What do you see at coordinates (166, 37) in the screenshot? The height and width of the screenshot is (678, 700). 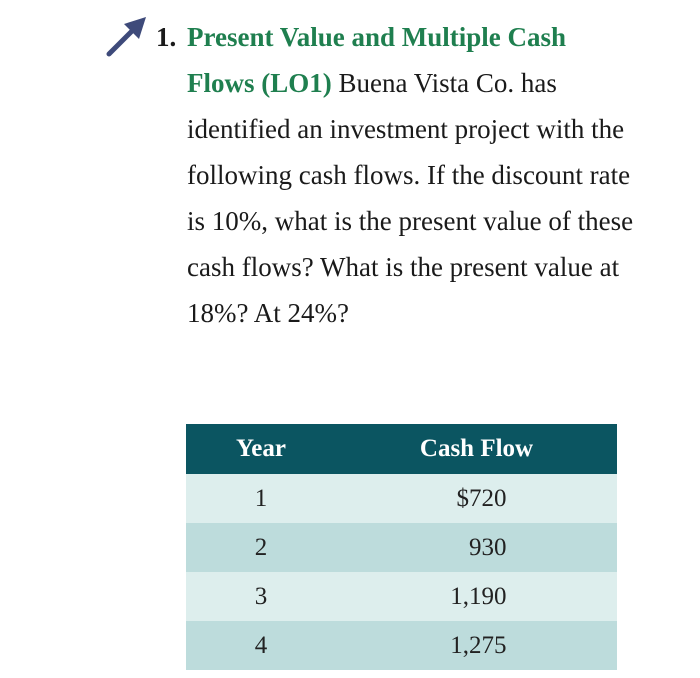 I see `problem-number: 1.` at bounding box center [166, 37].